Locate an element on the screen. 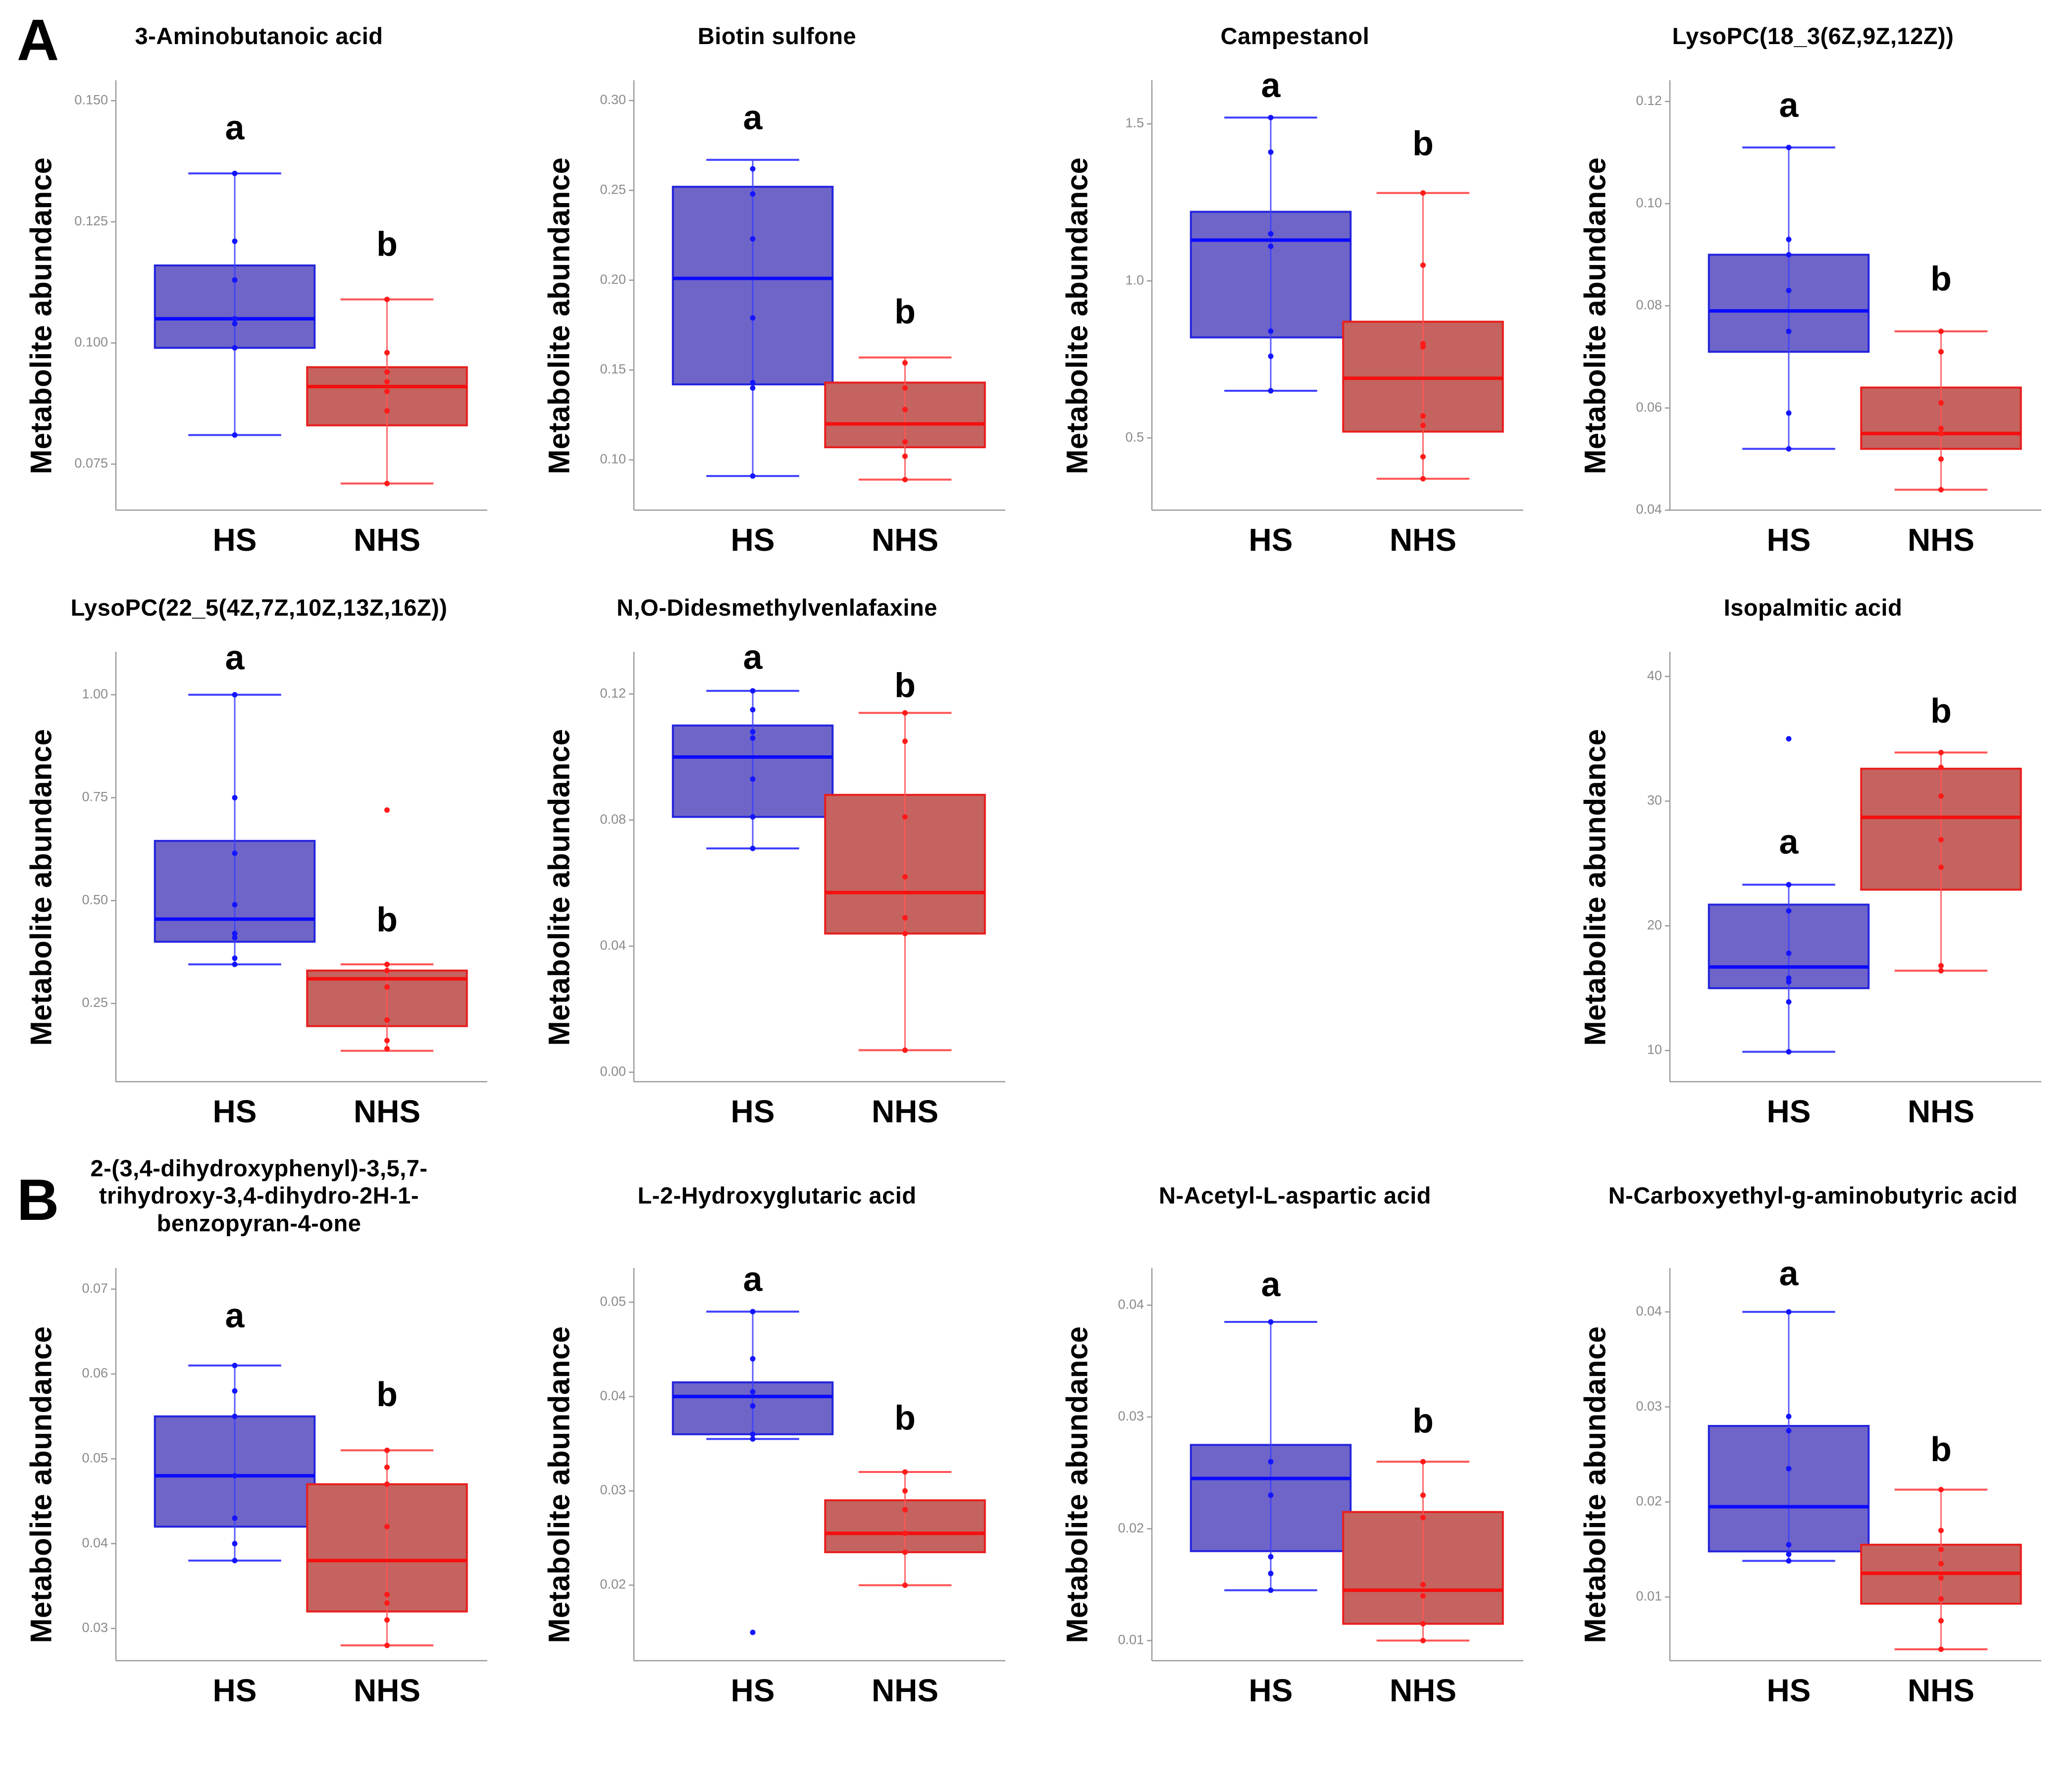  y-tick-label: 0.10 is located at coordinates (1649, 202).